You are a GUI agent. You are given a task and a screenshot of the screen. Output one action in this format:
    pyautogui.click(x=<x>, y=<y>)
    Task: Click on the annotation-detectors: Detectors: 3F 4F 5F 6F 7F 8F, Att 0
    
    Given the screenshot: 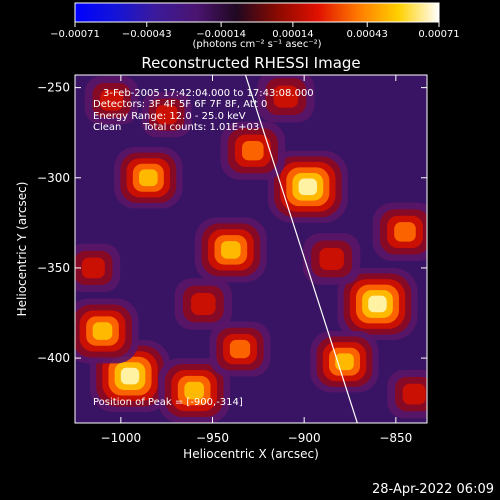 What is the action you would take?
    pyautogui.click(x=180, y=104)
    